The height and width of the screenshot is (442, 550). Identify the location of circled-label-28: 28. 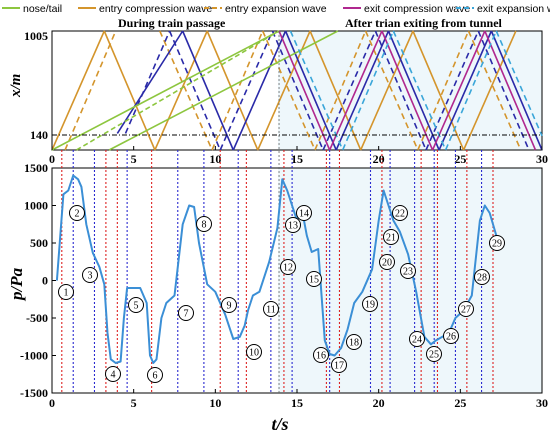
(482, 278).